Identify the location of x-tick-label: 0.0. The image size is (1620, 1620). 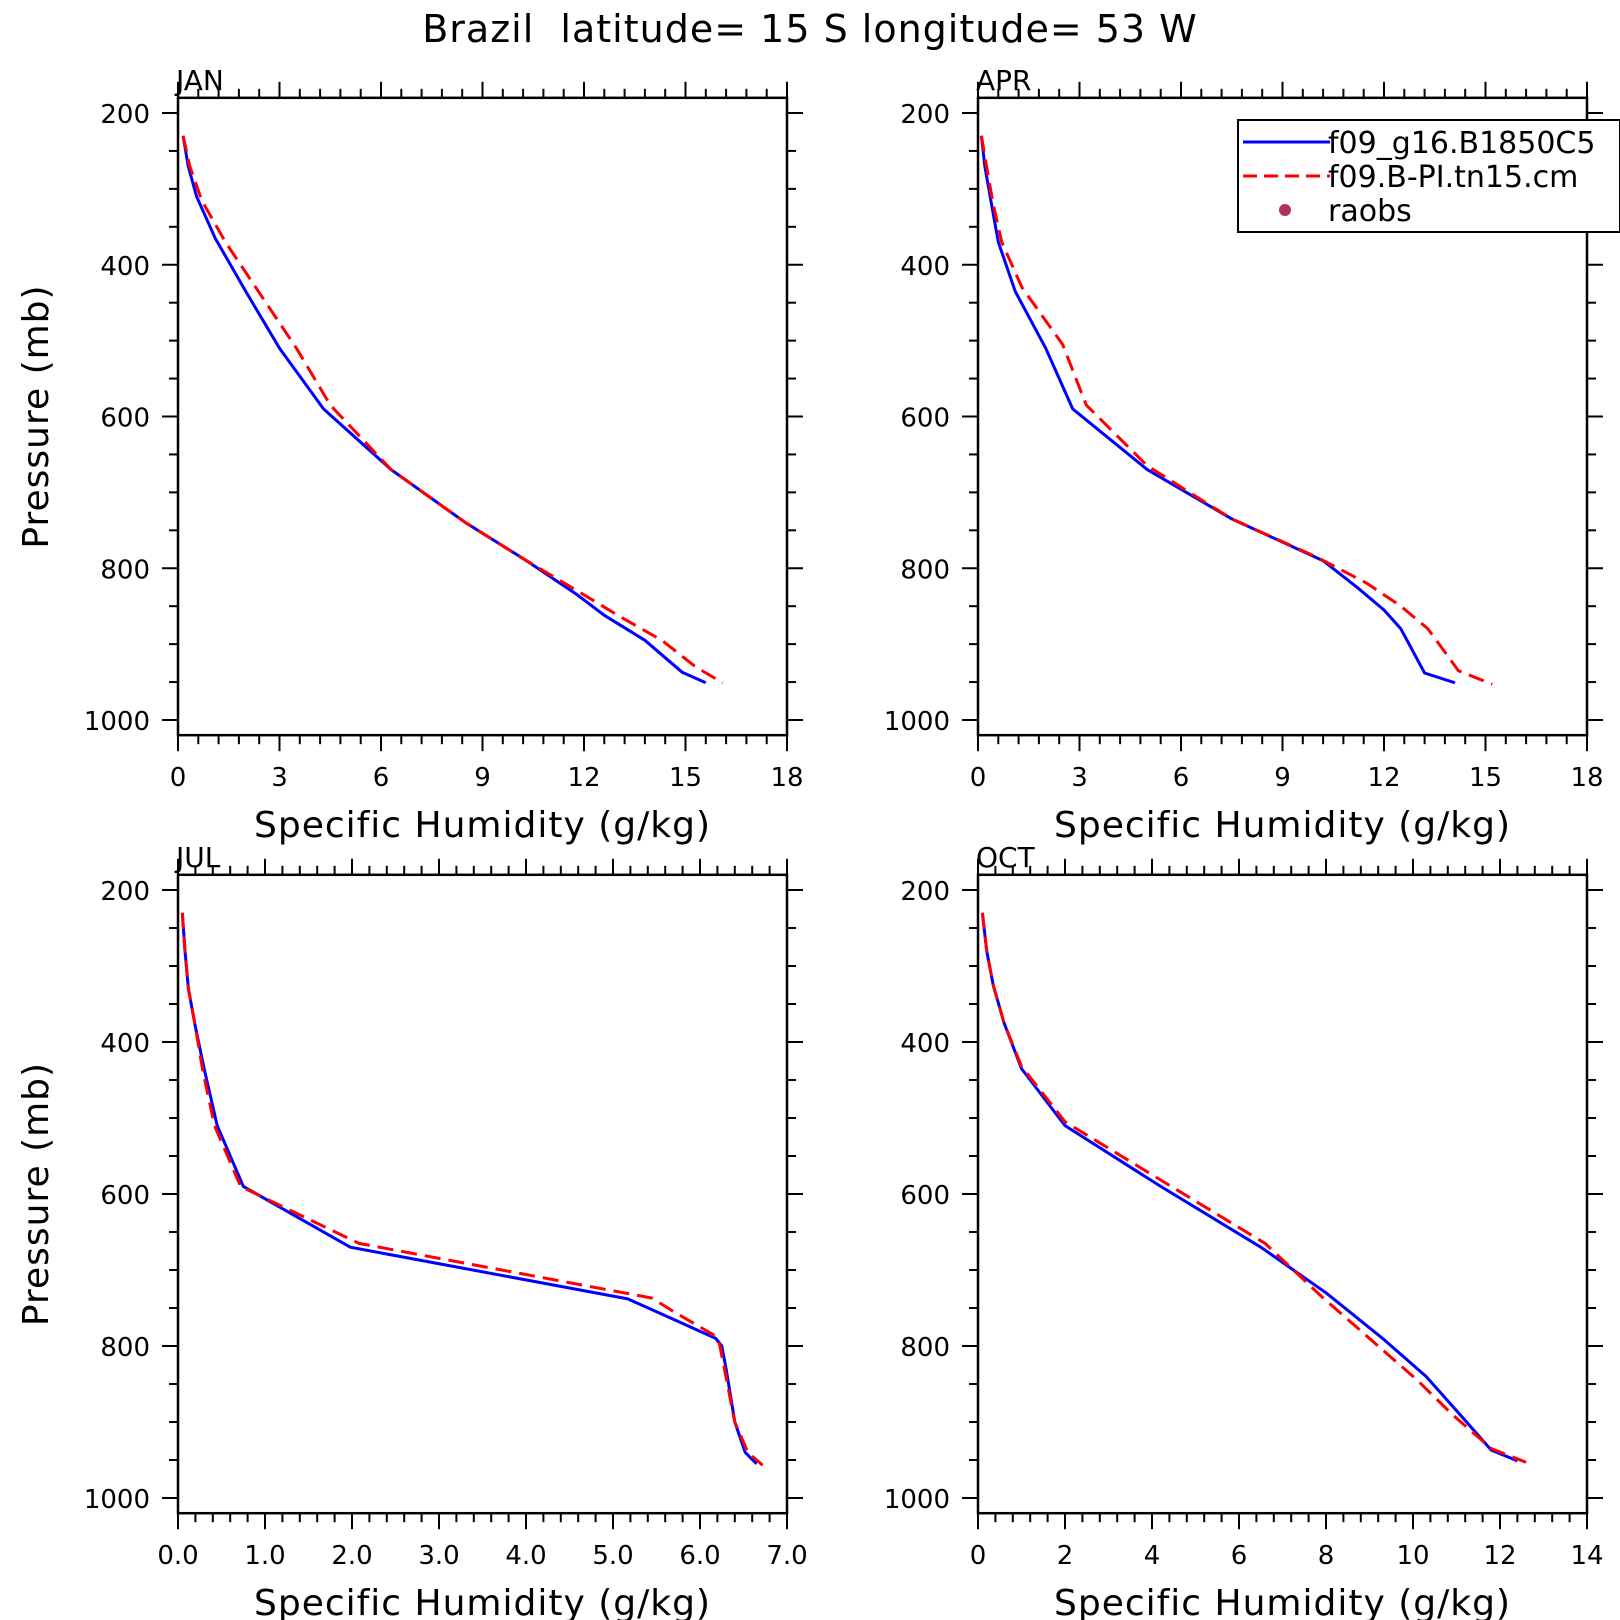
(177, 1556).